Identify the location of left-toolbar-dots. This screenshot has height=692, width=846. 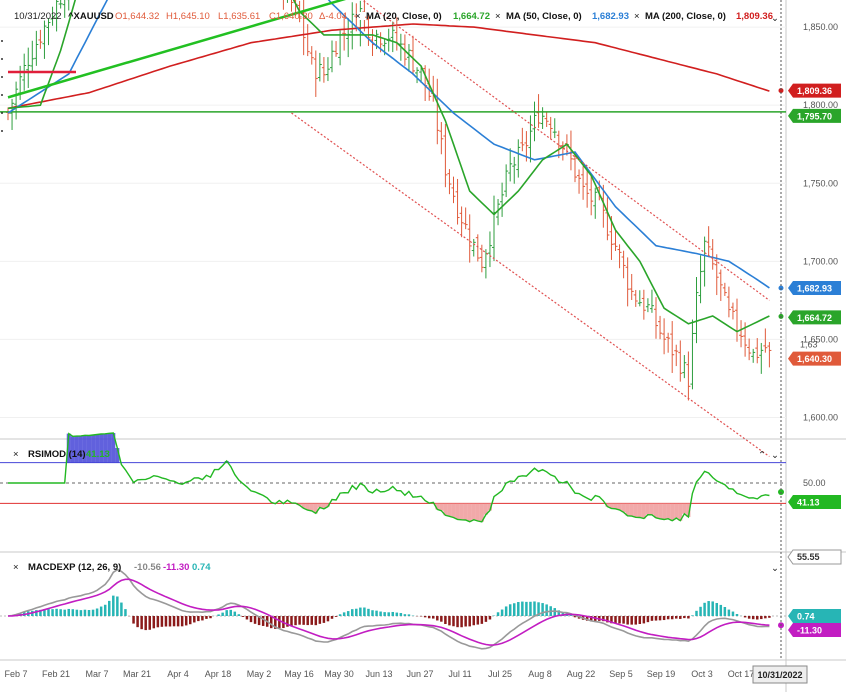
(2, 86).